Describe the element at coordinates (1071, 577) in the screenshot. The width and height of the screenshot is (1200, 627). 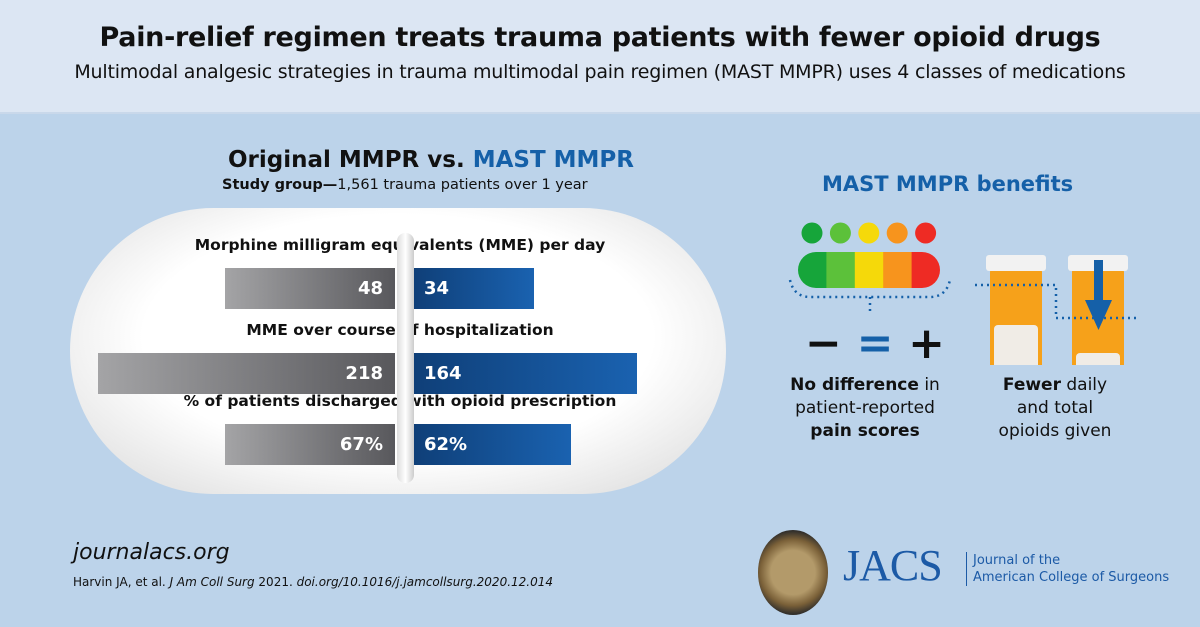
I see `logo-sub-line: American College of Surgeons` at that location.